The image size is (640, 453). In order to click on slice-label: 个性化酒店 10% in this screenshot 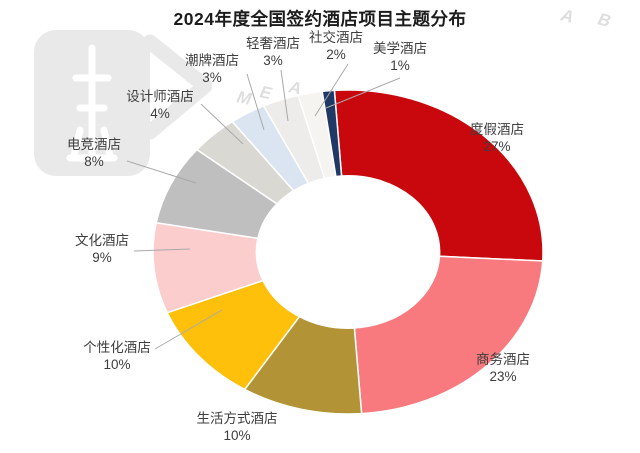, I will do `click(117, 356)`.